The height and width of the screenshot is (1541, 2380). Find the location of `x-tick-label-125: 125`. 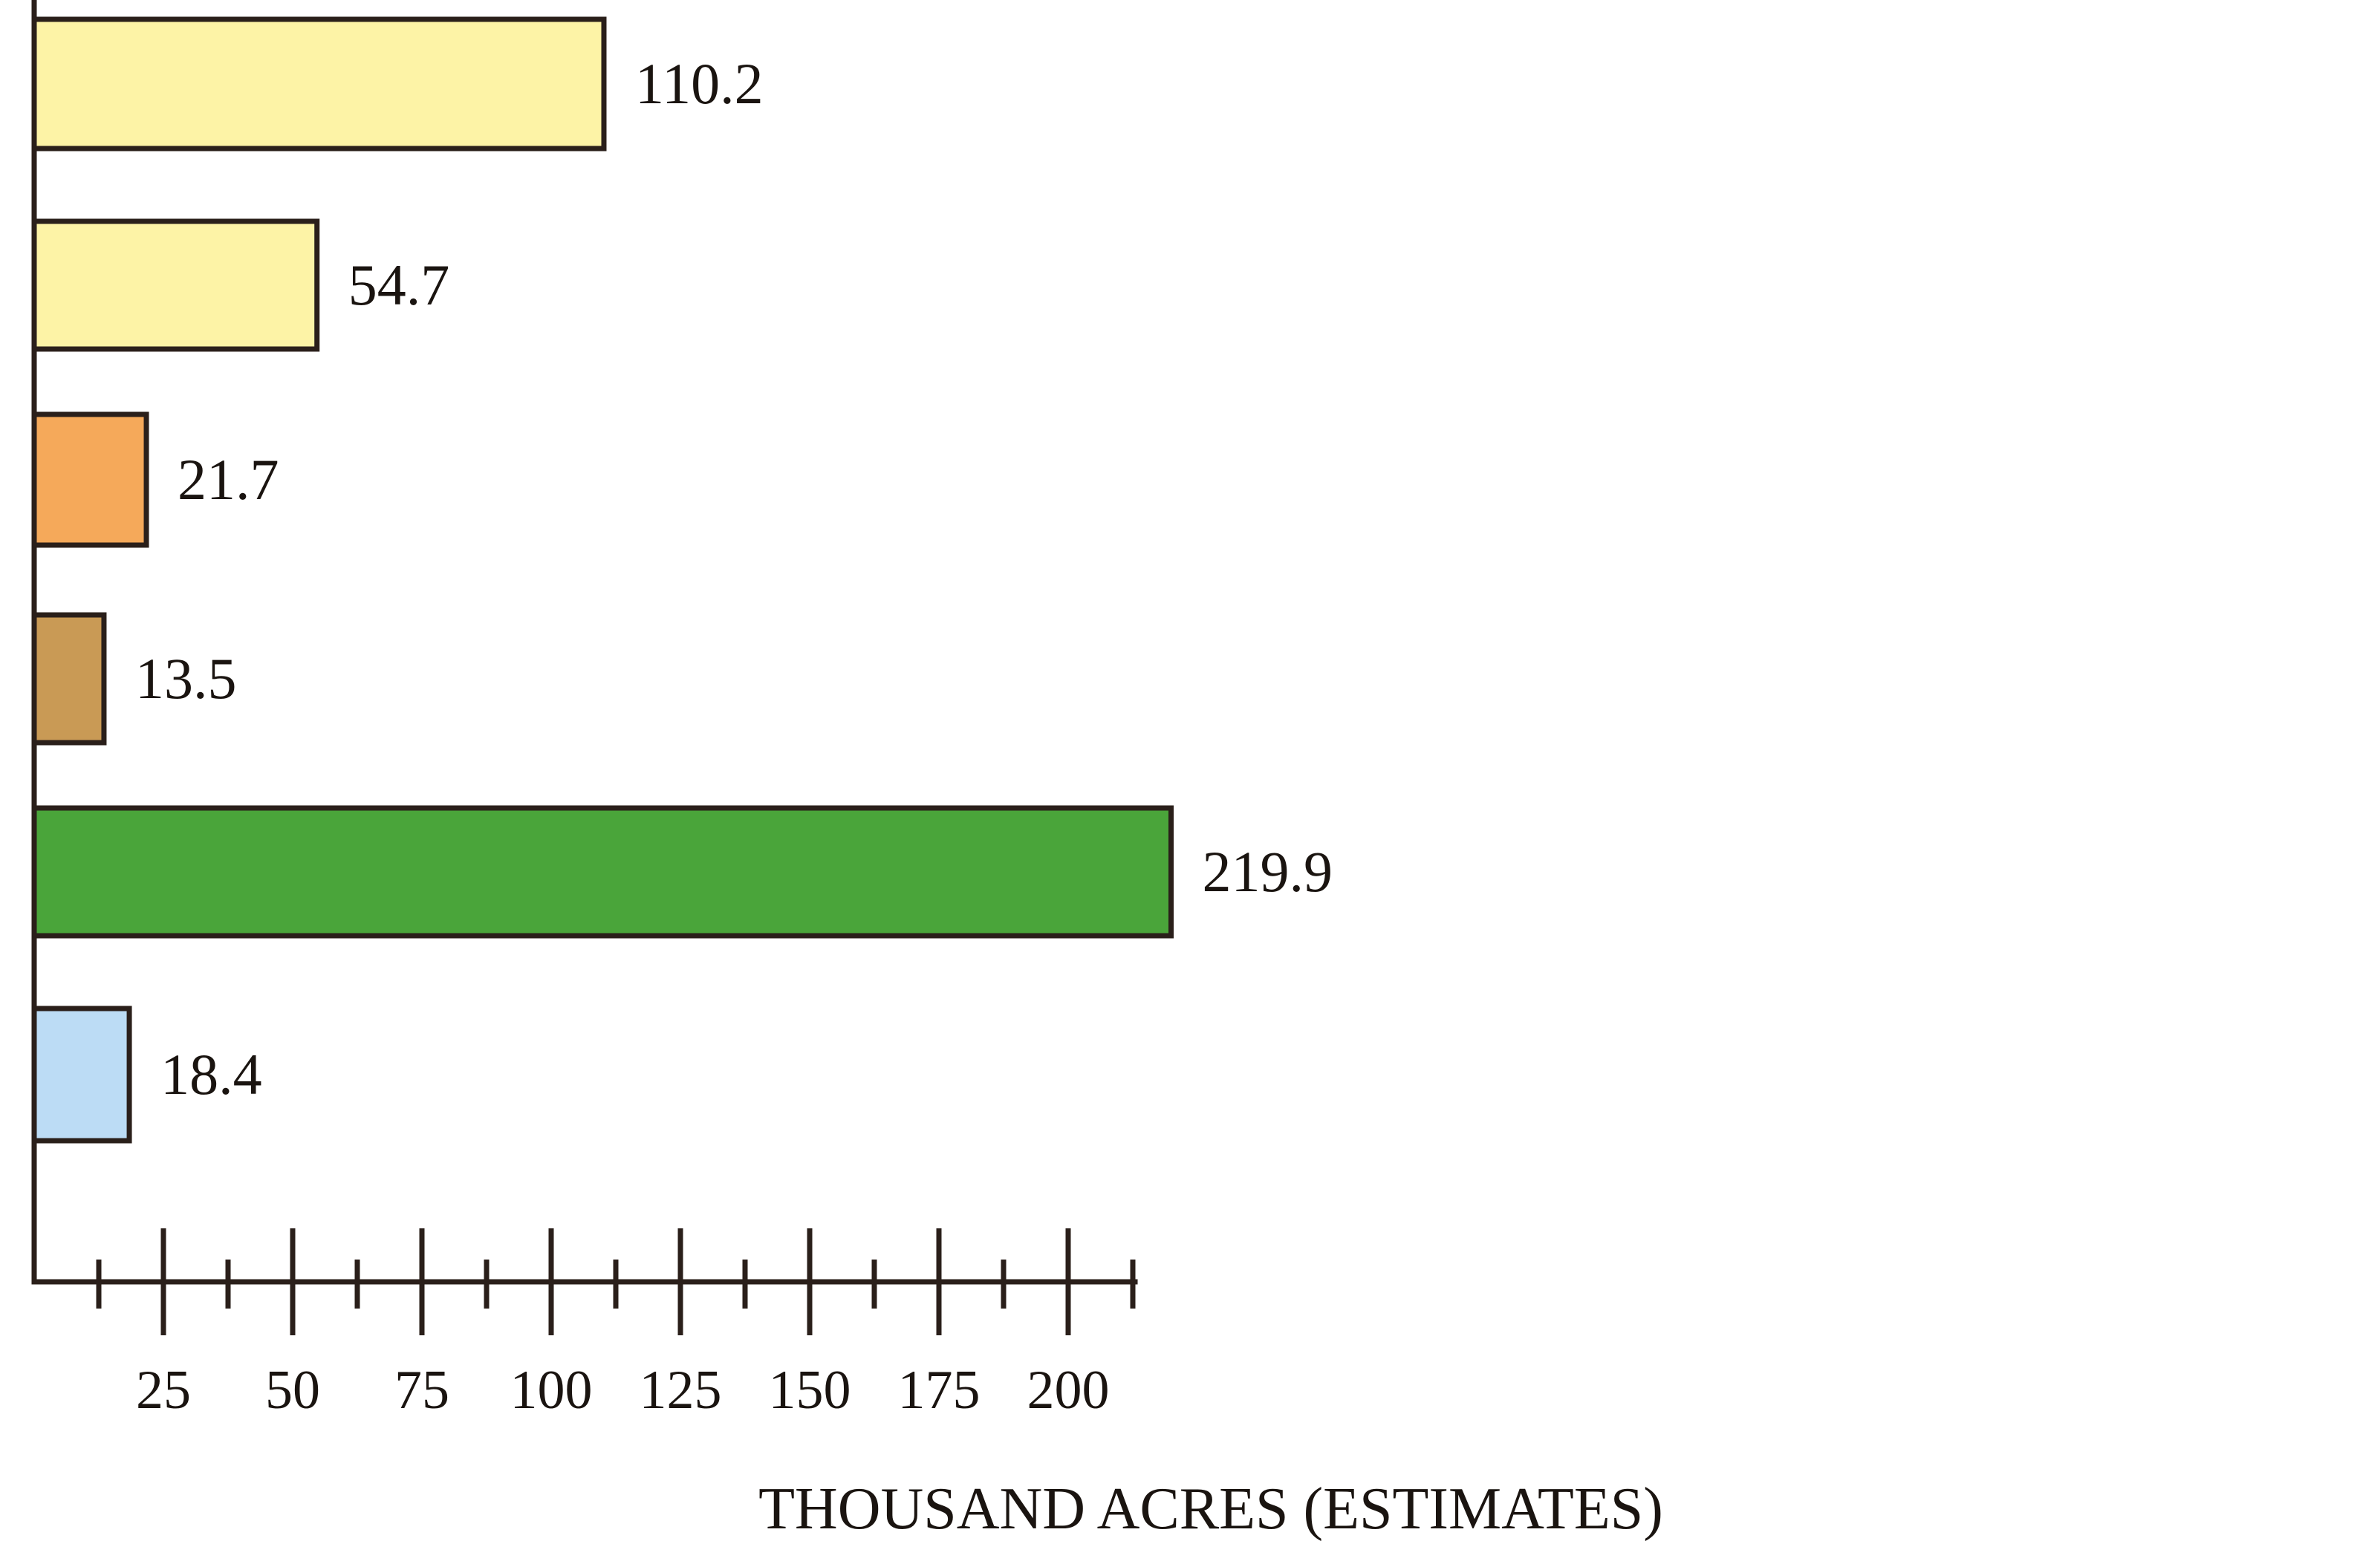

x-tick-label-125: 125 is located at coordinates (681, 1390).